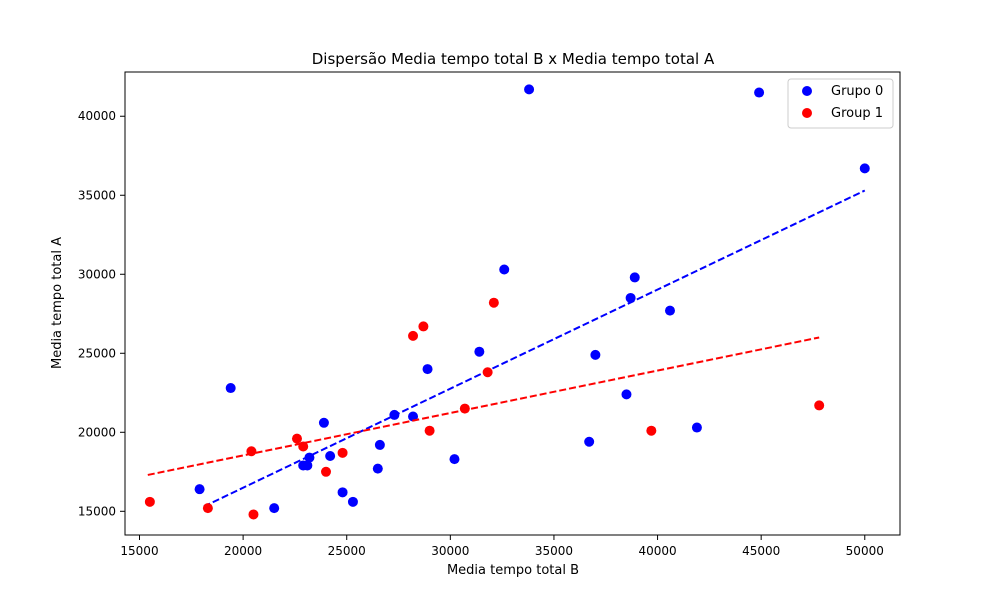 The height and width of the screenshot is (600, 1000). What do you see at coordinates (97, 511) in the screenshot?
I see `y-tick-label: 15000` at bounding box center [97, 511].